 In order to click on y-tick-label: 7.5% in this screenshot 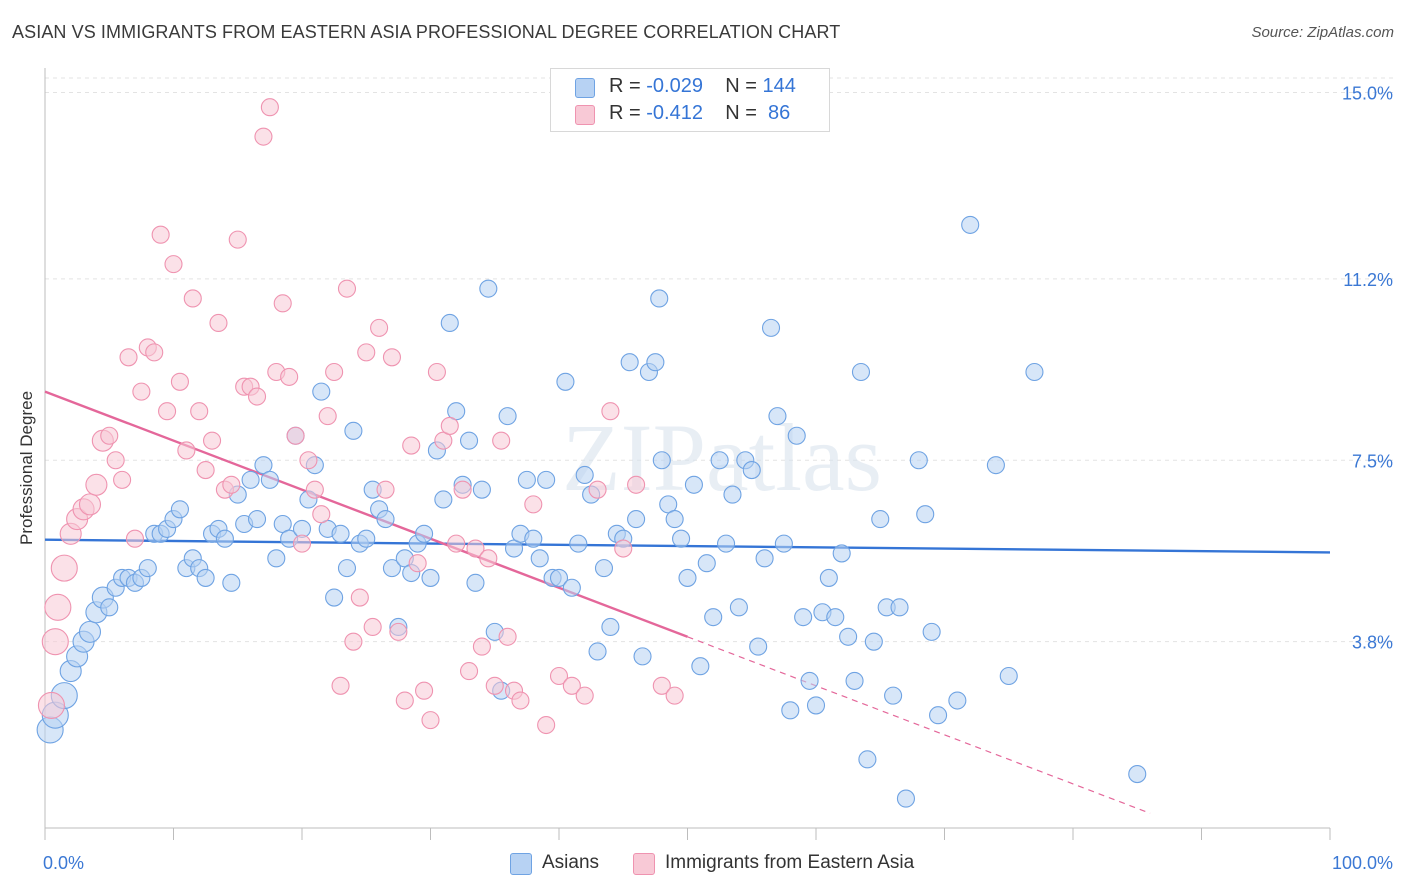, I will do `click(1372, 461)`.